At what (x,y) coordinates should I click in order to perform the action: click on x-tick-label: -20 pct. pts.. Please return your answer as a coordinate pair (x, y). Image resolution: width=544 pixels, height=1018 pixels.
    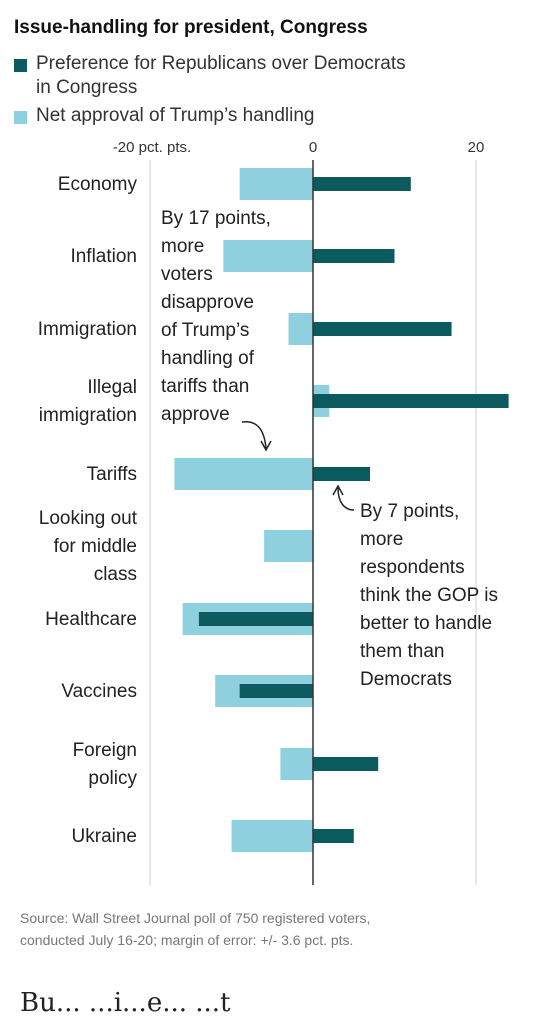
    Looking at the image, I should click on (152, 147).